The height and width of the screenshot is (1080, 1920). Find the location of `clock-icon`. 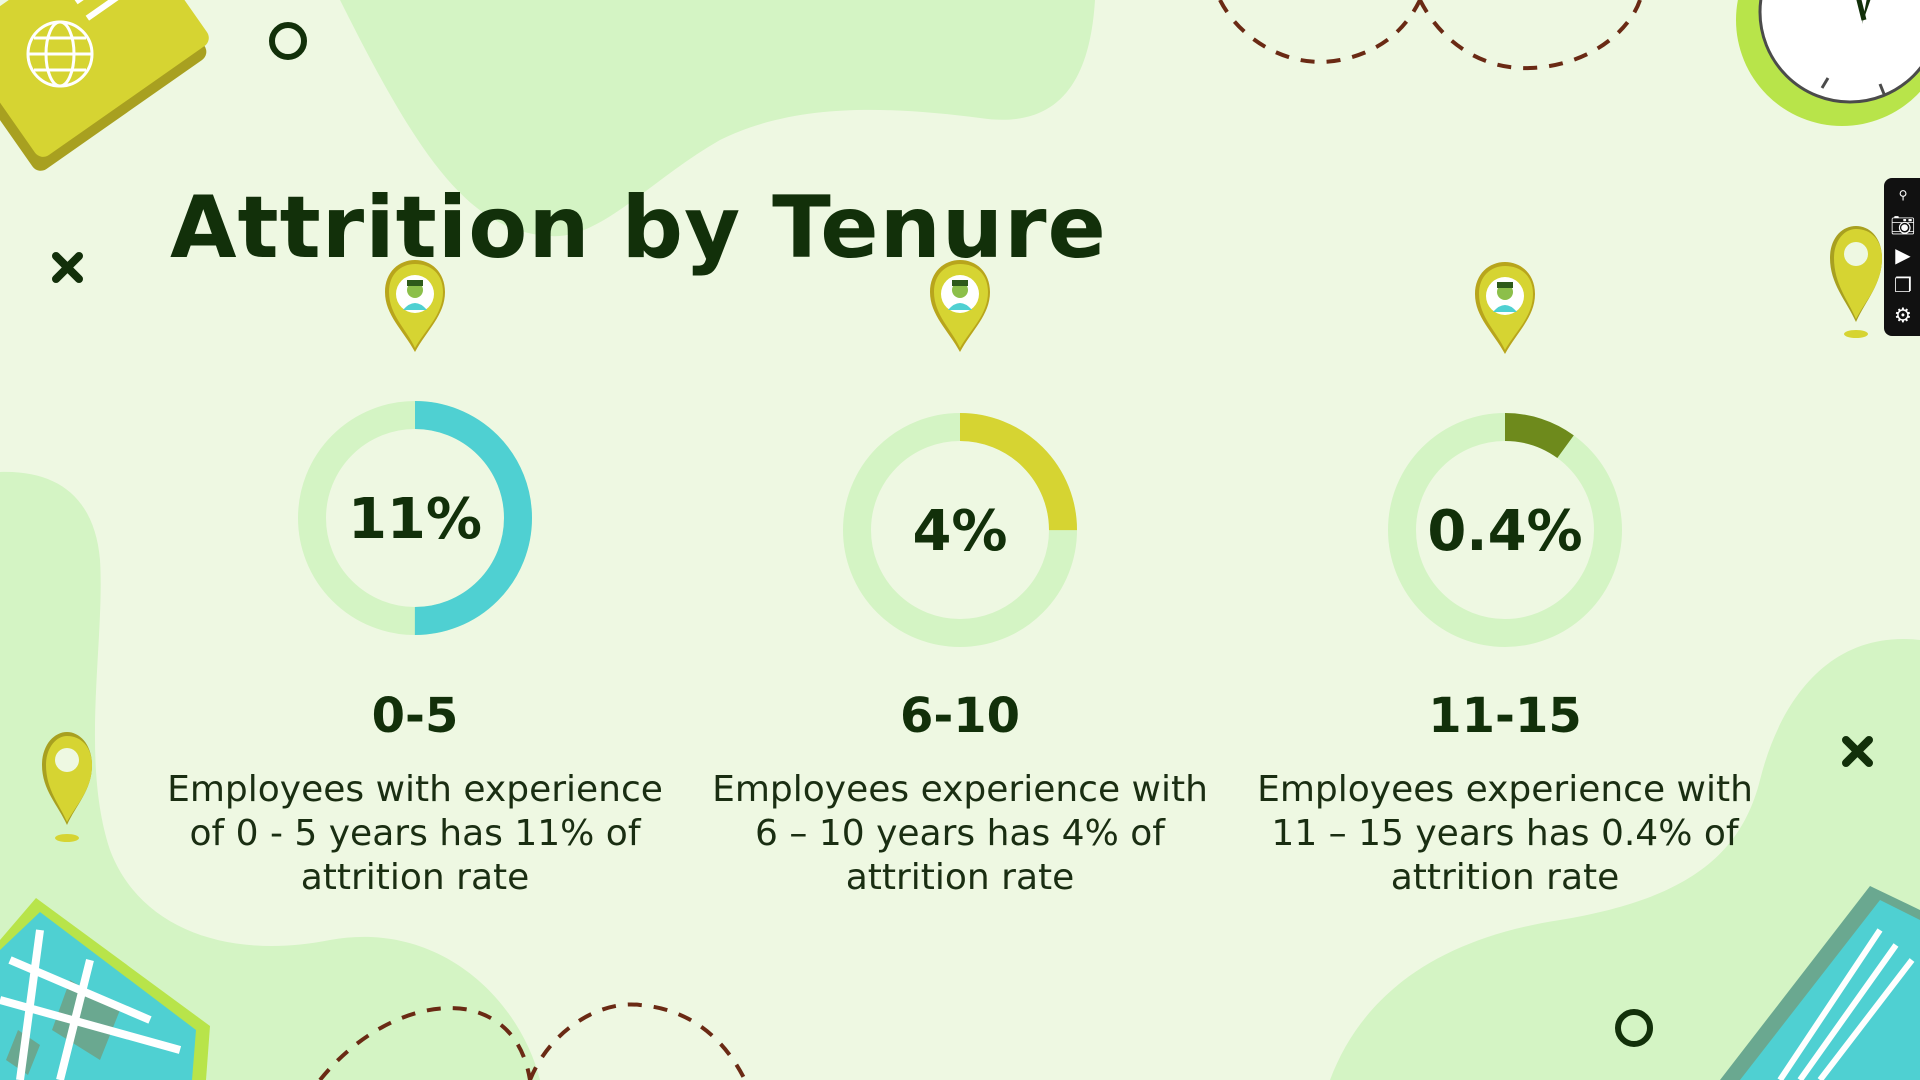

clock-icon is located at coordinates (1828, 63).